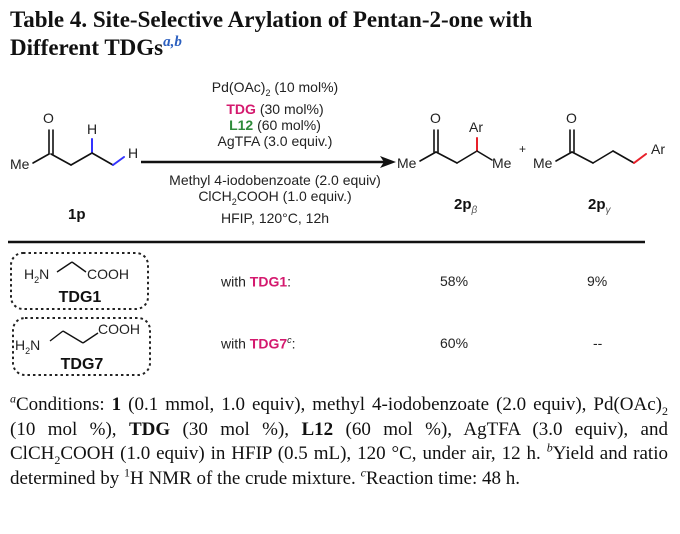  Describe the element at coordinates (20, 164) in the screenshot. I see `reactant-methyl: Me` at that location.